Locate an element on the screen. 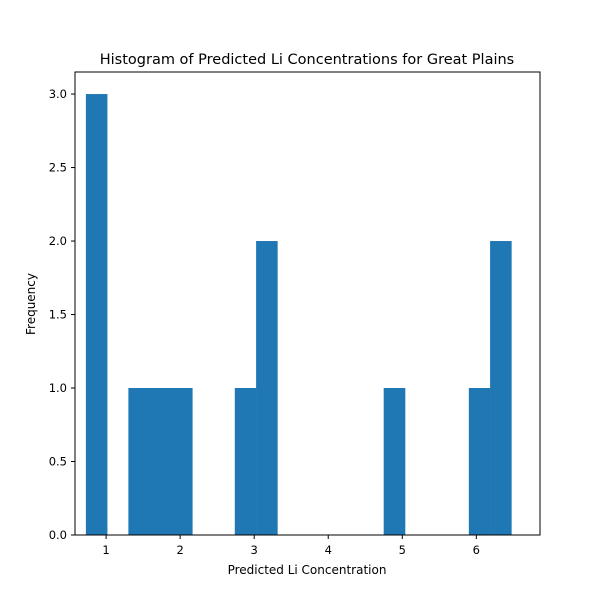 The width and height of the screenshot is (600, 604). y-tick-label: 0.0 is located at coordinates (58, 535).